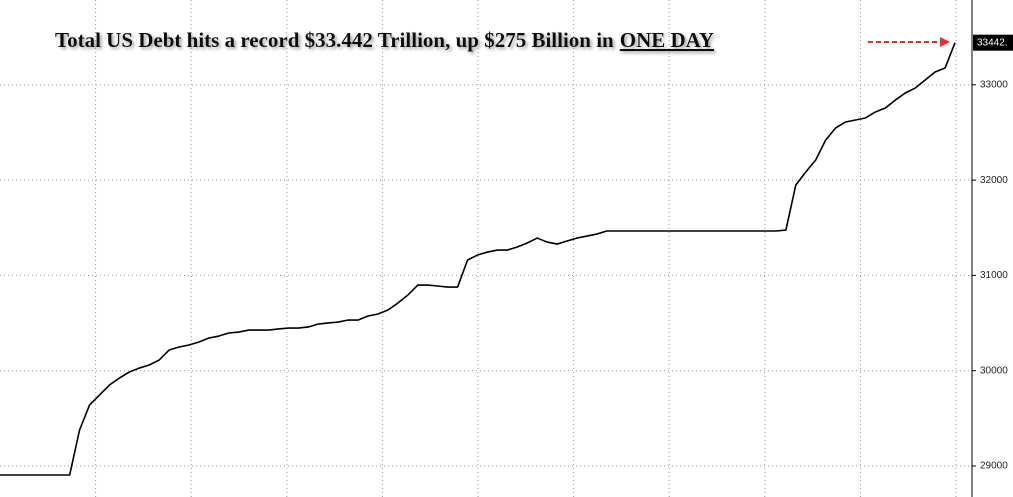 This screenshot has width=1013, height=497. I want to click on y-tick-label: 31000, so click(994, 275).